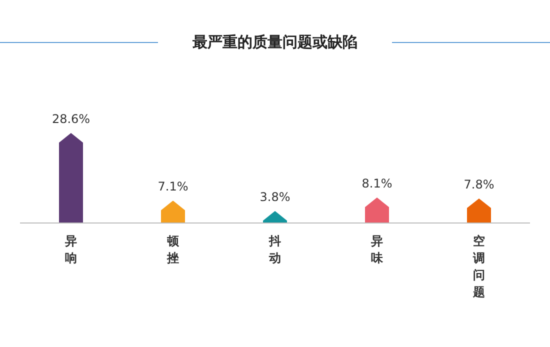 This screenshot has width=550, height=347. What do you see at coordinates (377, 183) in the screenshot?
I see `data-label: 8.1%` at bounding box center [377, 183].